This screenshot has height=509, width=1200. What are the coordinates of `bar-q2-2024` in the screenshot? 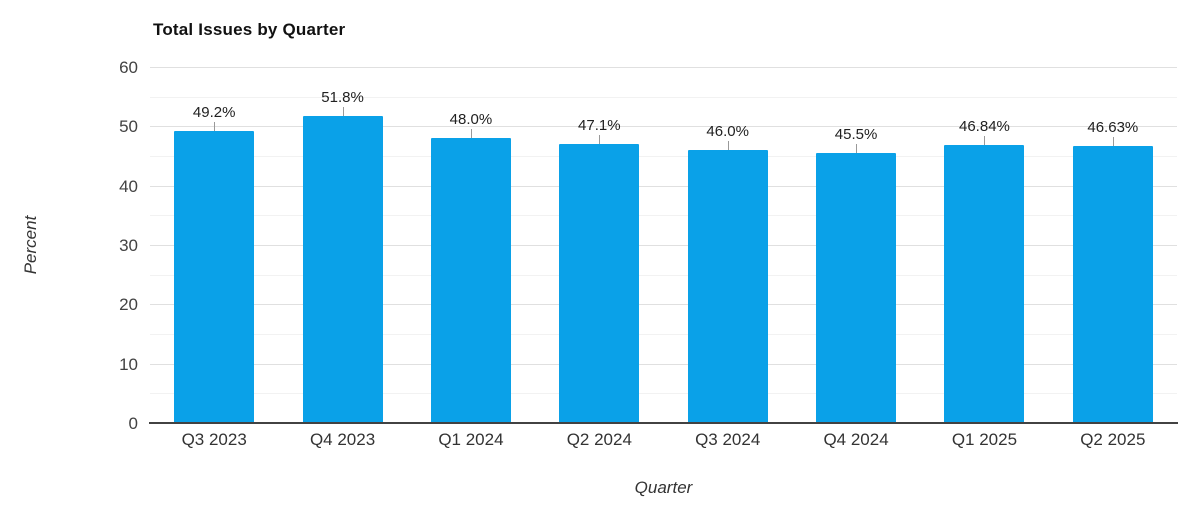 It's located at (599, 283).